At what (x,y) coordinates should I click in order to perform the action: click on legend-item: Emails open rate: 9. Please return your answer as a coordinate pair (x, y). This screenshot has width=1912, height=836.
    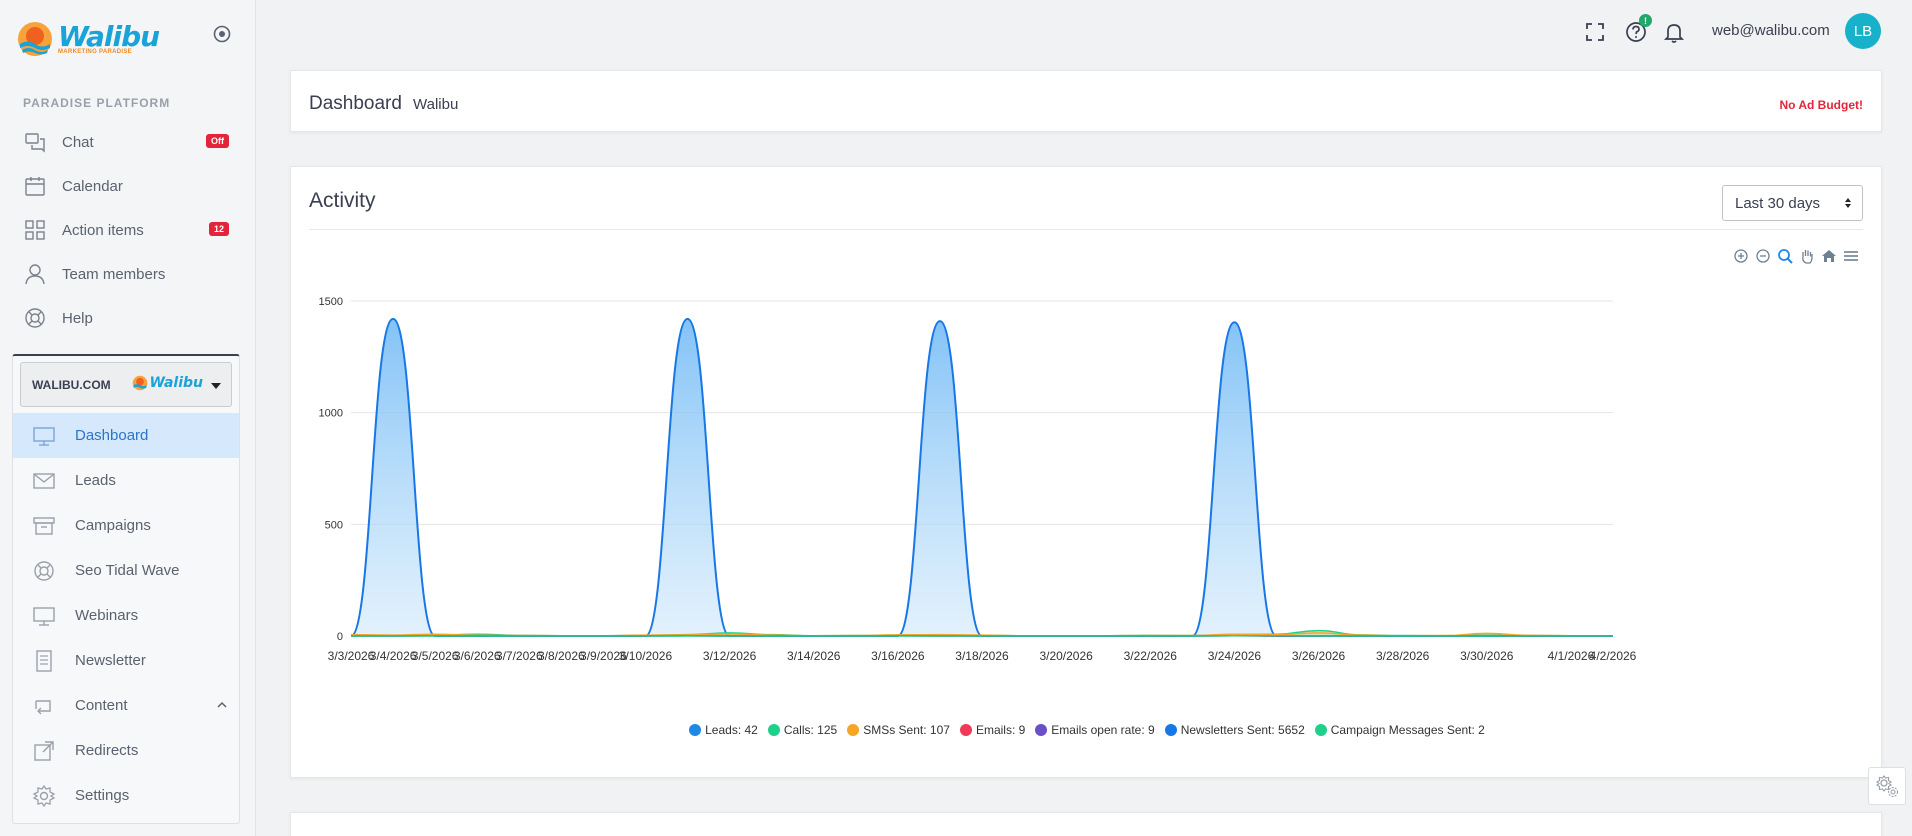
    Looking at the image, I should click on (1095, 730).